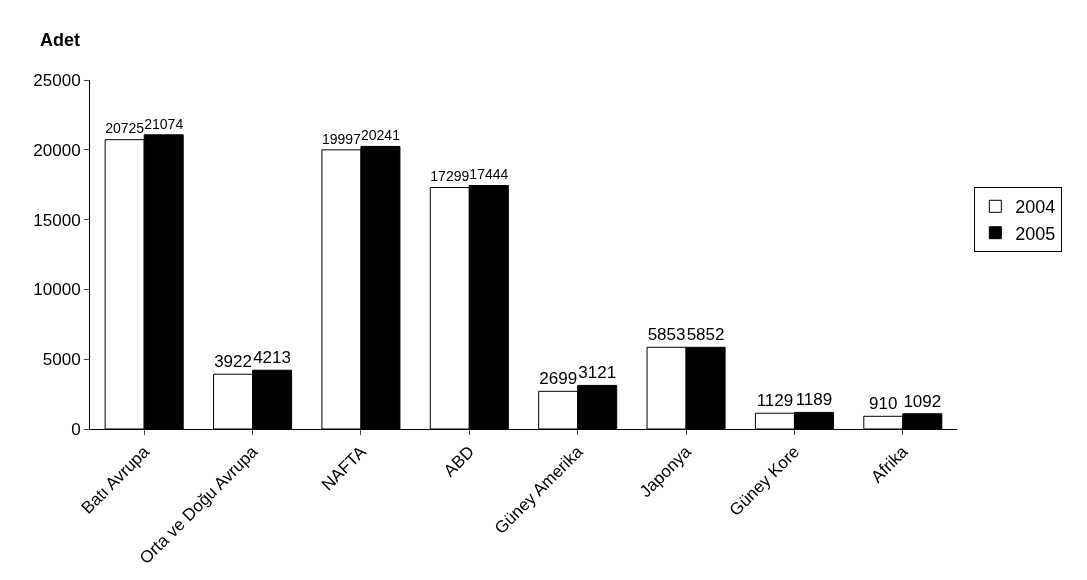 This screenshot has height=580, width=1087. What do you see at coordinates (57, 150) in the screenshot?
I see `y-tick-label: 20000` at bounding box center [57, 150].